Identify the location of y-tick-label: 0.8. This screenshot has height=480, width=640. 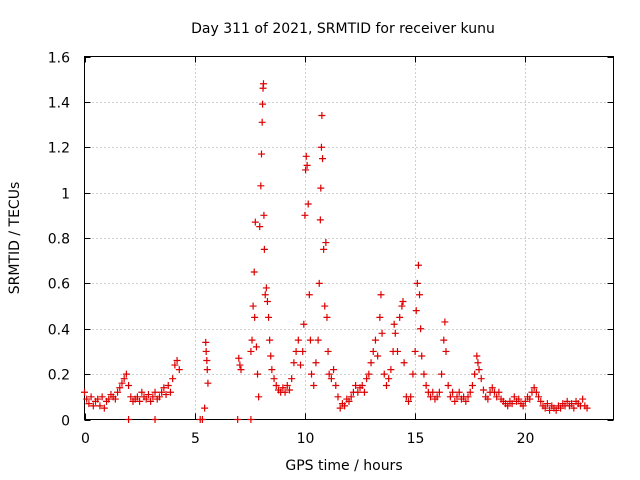
(59, 240).